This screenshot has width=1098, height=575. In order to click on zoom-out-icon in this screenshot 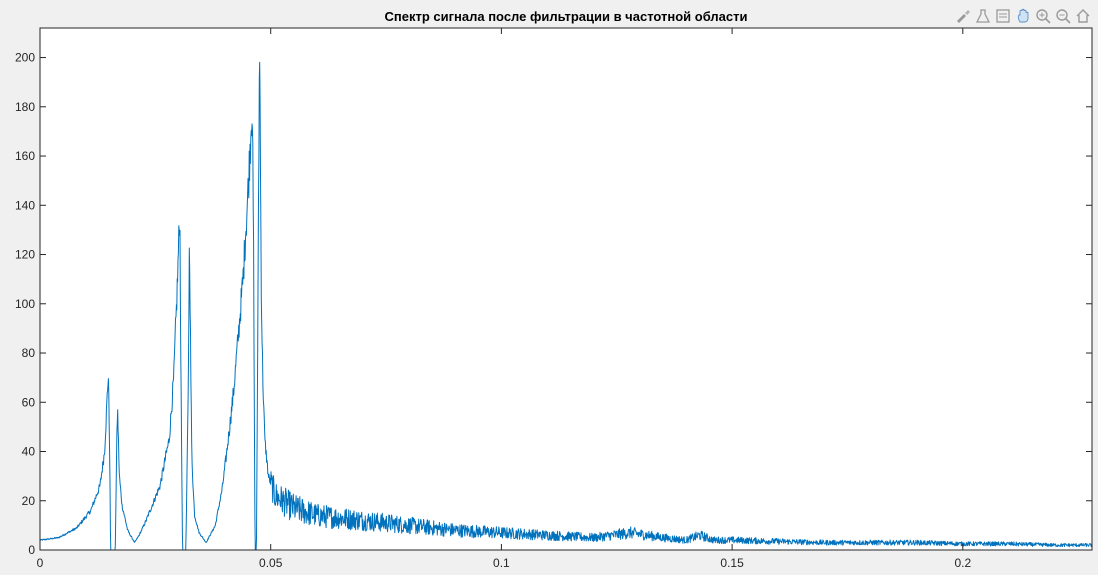, I will do `click(1063, 16)`.